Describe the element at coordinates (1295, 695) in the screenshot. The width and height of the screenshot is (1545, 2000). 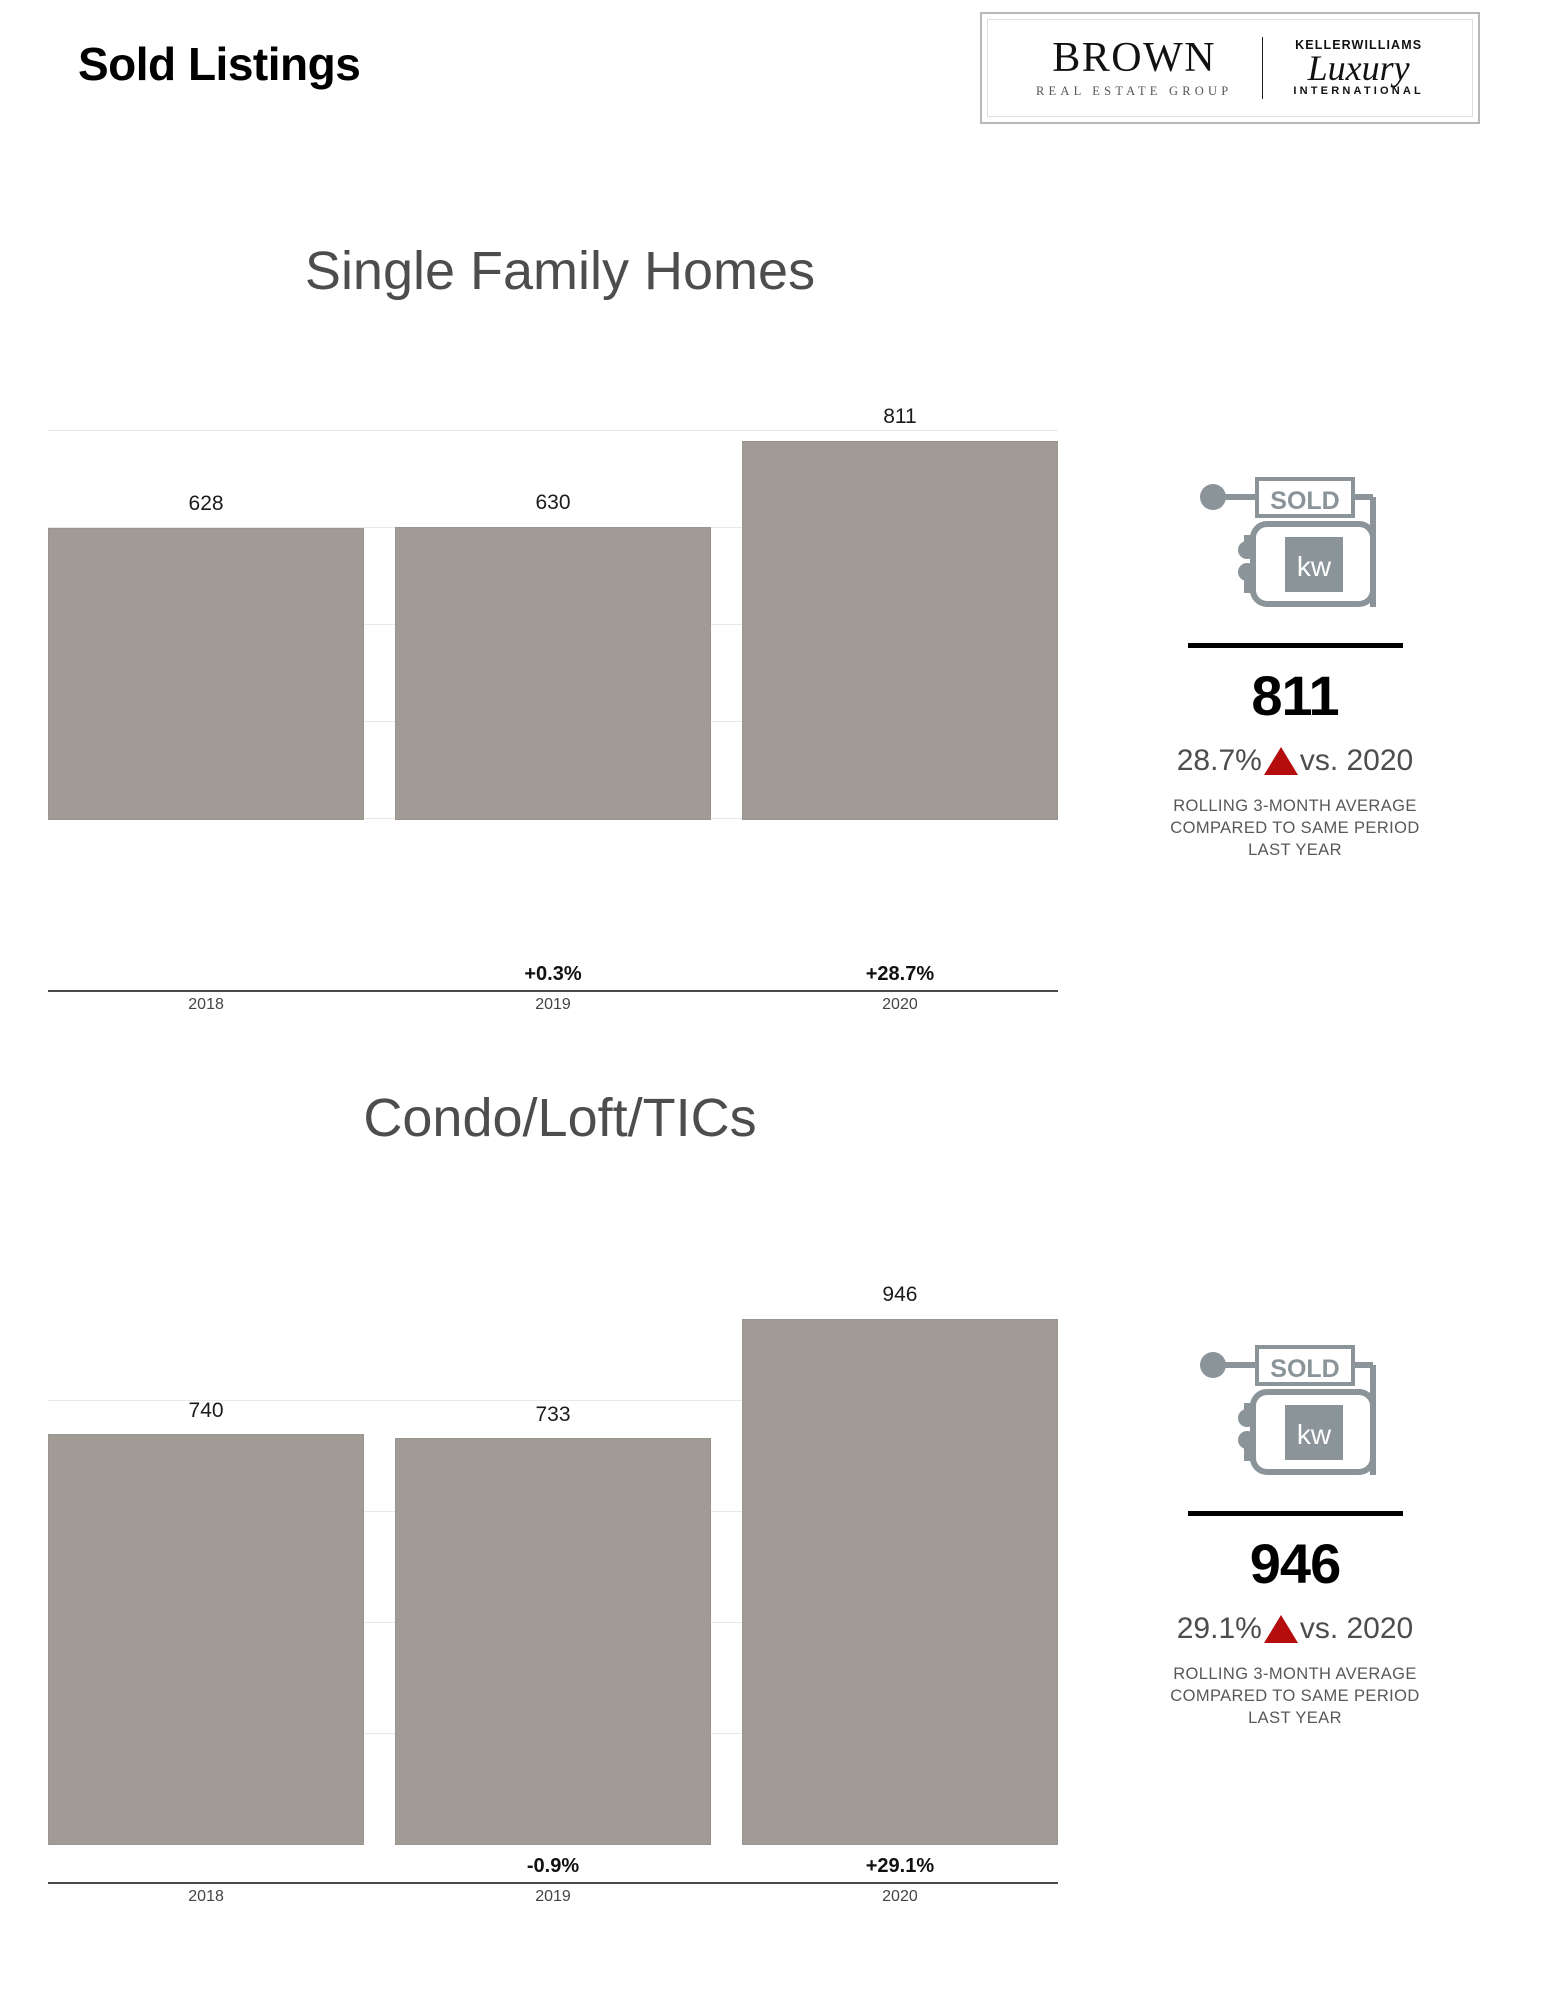
I see `stat-value: 811` at that location.